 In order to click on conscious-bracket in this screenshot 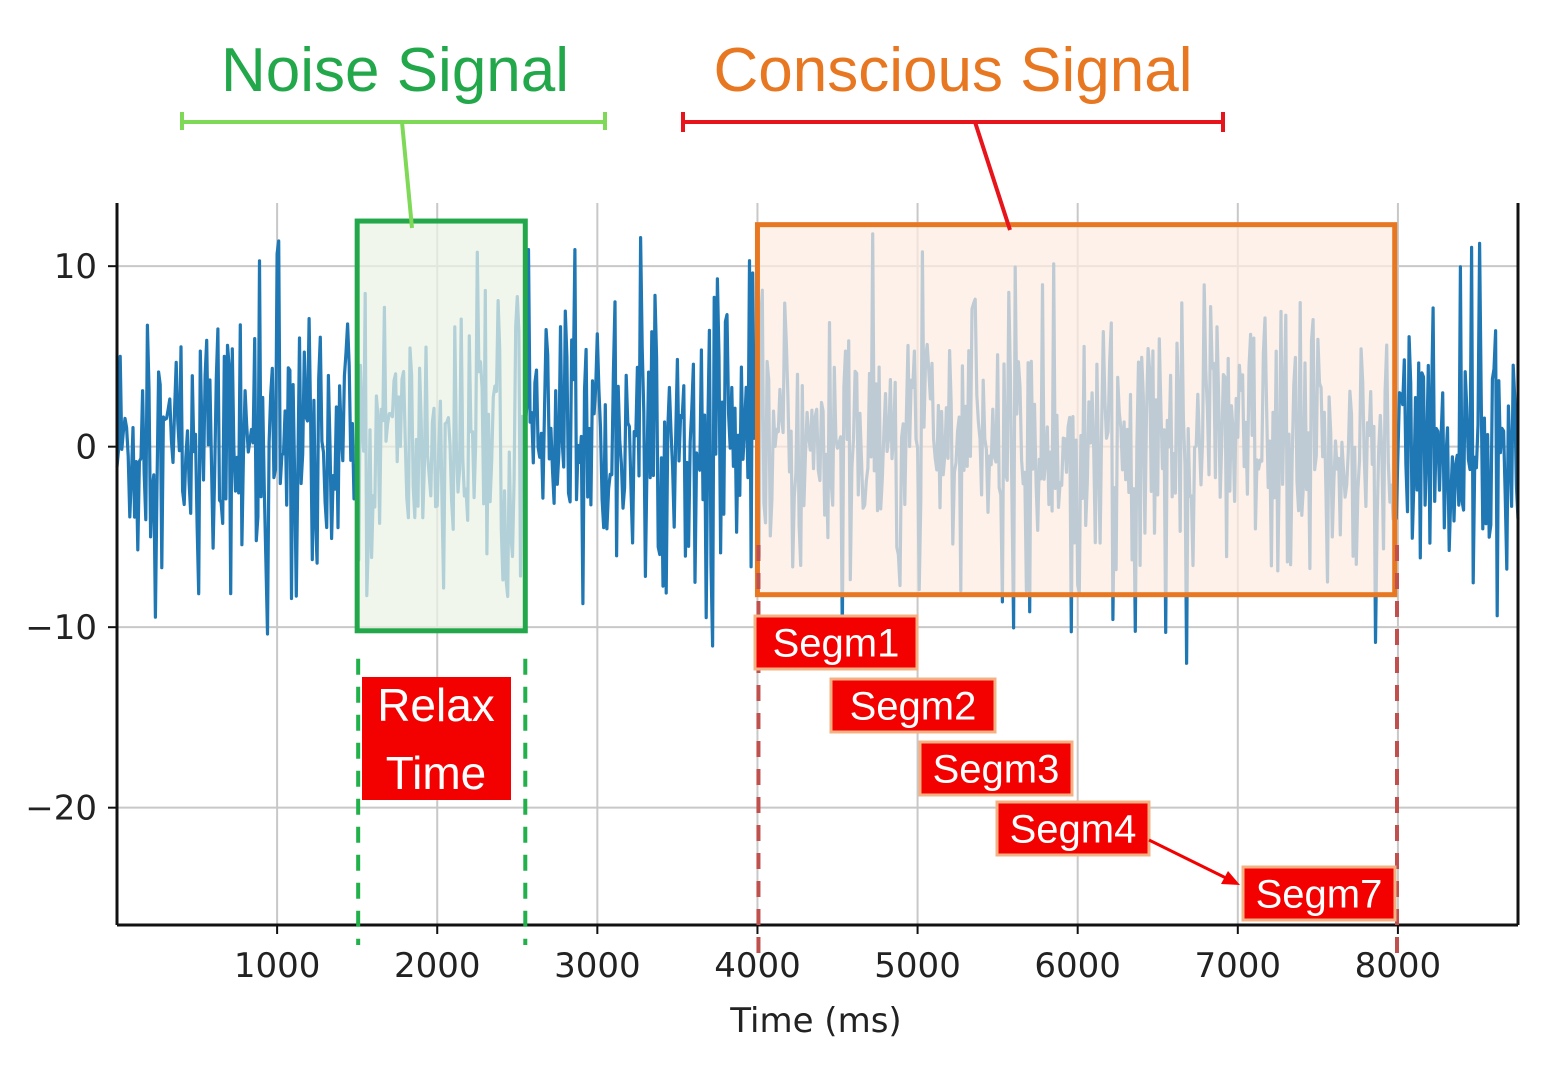, I will do `click(953, 122)`.